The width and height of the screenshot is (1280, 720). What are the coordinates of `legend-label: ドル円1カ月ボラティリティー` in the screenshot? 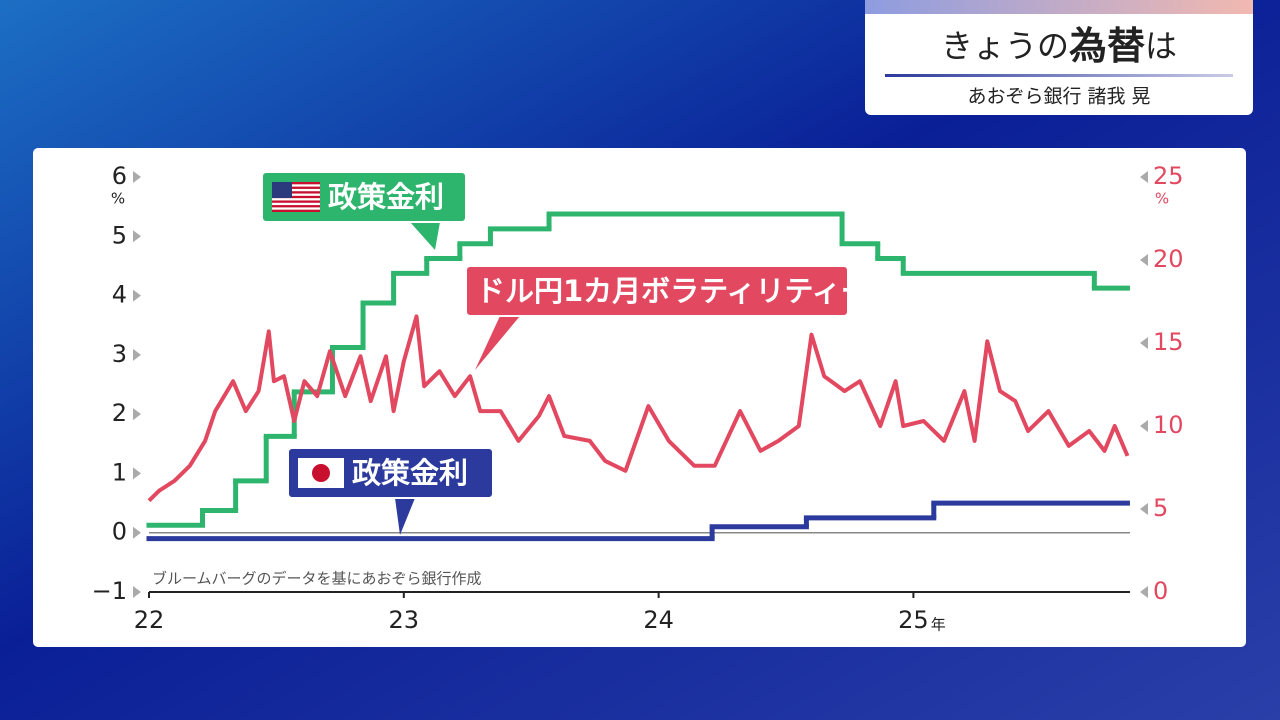 It's located at (673, 291).